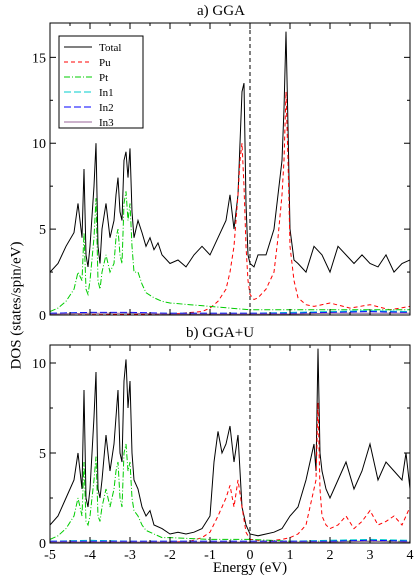 The width and height of the screenshot is (415, 581). I want to click on legend-label-in1: In1, so click(106, 93).